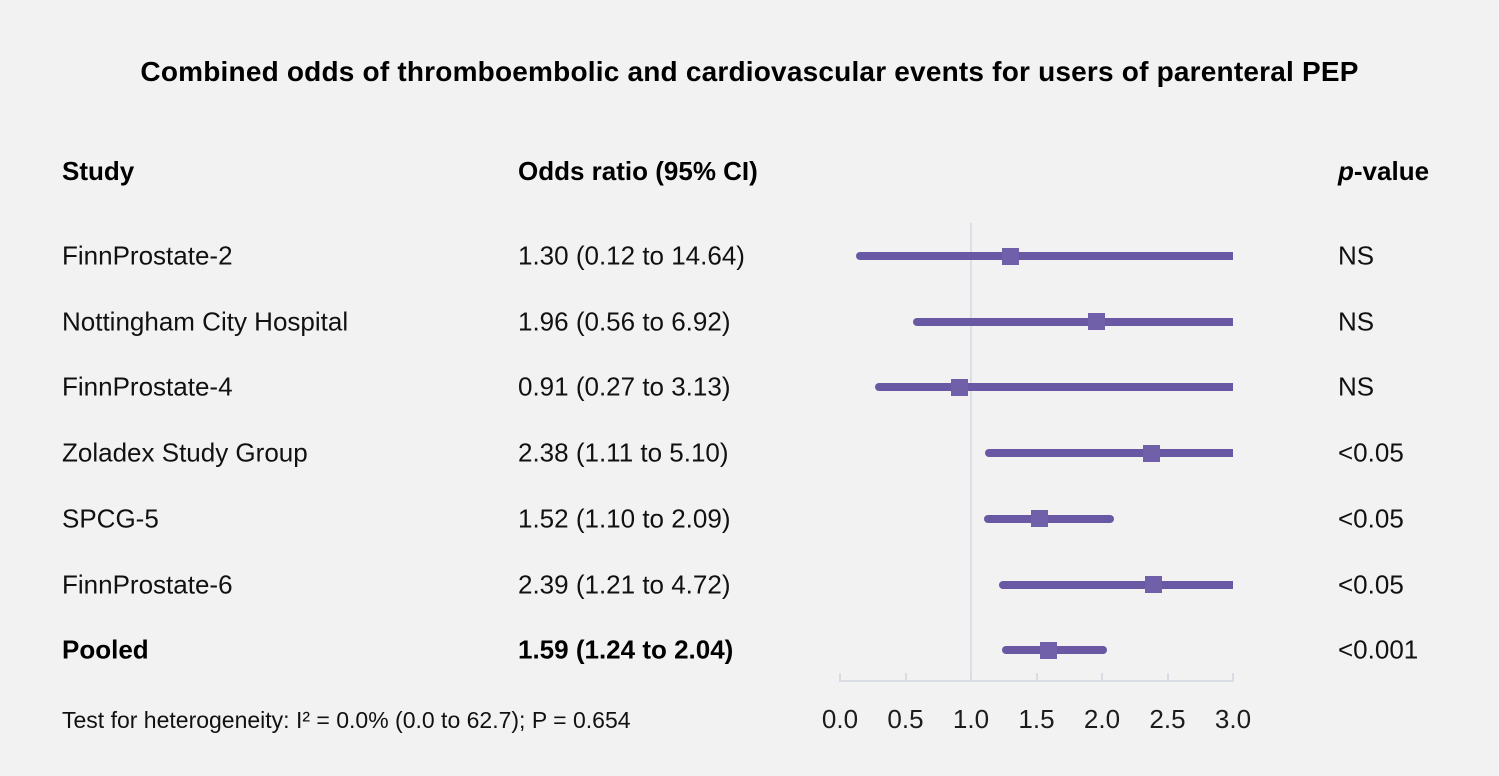 Image resolution: width=1499 pixels, height=776 pixels. What do you see at coordinates (147, 584) in the screenshot?
I see `study-label: FinnProstate-6` at bounding box center [147, 584].